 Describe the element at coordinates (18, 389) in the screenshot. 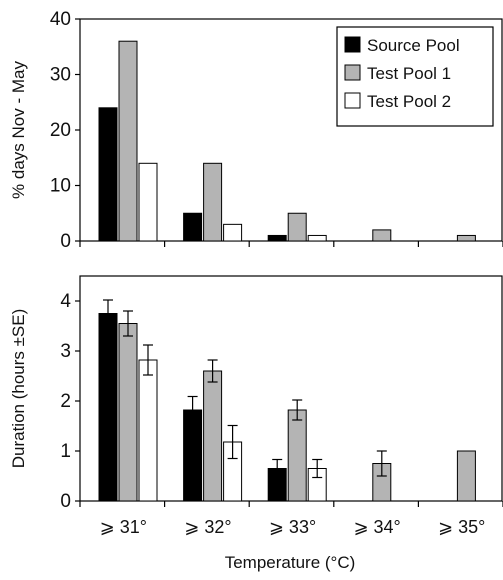

I see `y-axis-label: Duration (hours ±SE)` at that location.